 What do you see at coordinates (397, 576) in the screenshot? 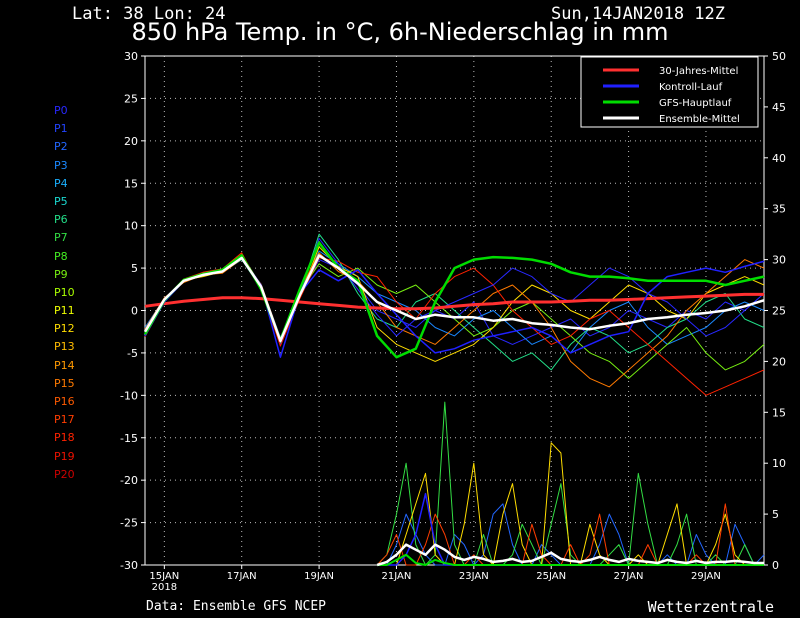
I see `x-tick-label: 21JAN` at bounding box center [397, 576].